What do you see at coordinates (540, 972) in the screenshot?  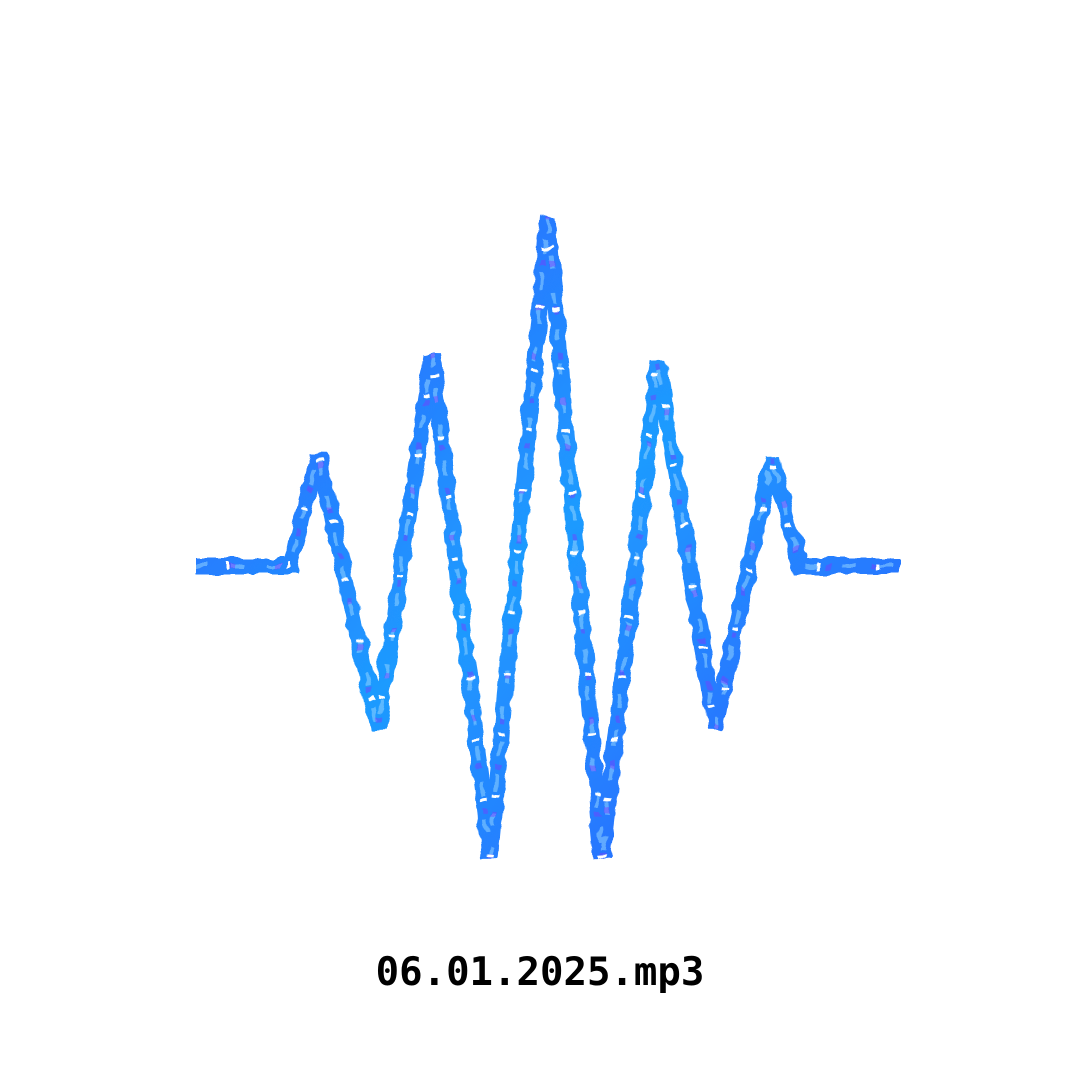 I see `file-name-label: 06.01.2025.mp3` at bounding box center [540, 972].